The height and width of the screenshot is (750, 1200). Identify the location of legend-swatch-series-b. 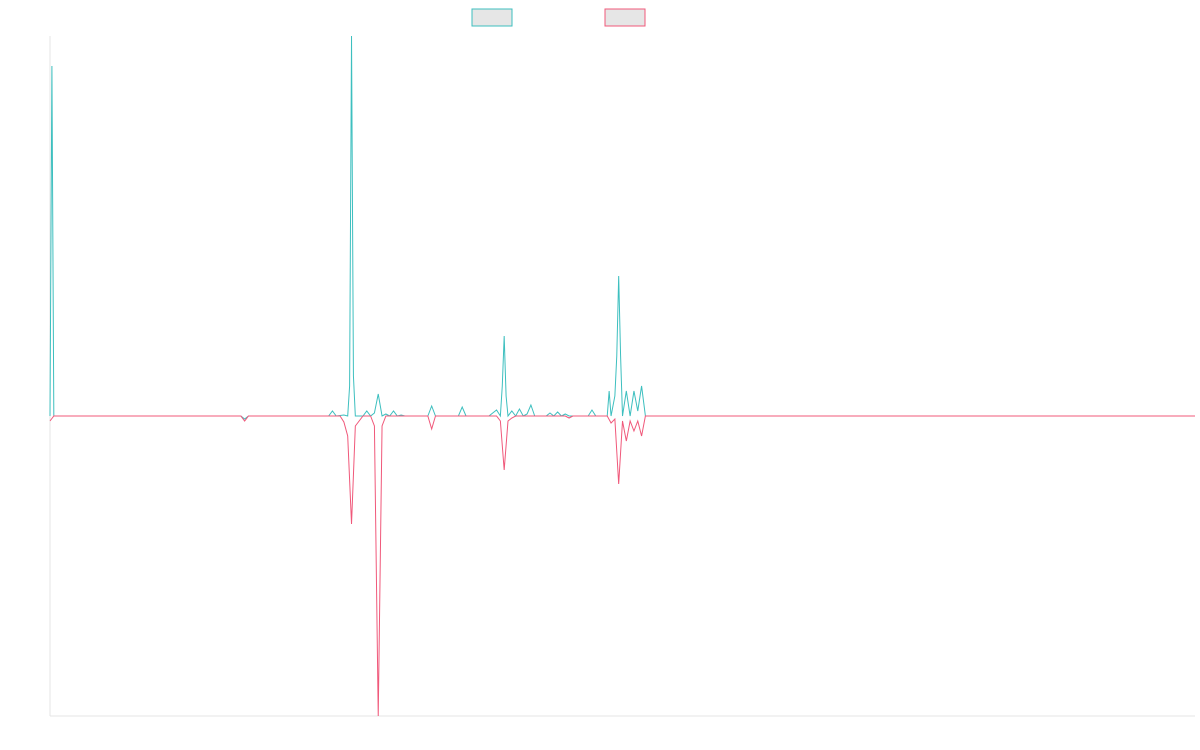
(625, 17).